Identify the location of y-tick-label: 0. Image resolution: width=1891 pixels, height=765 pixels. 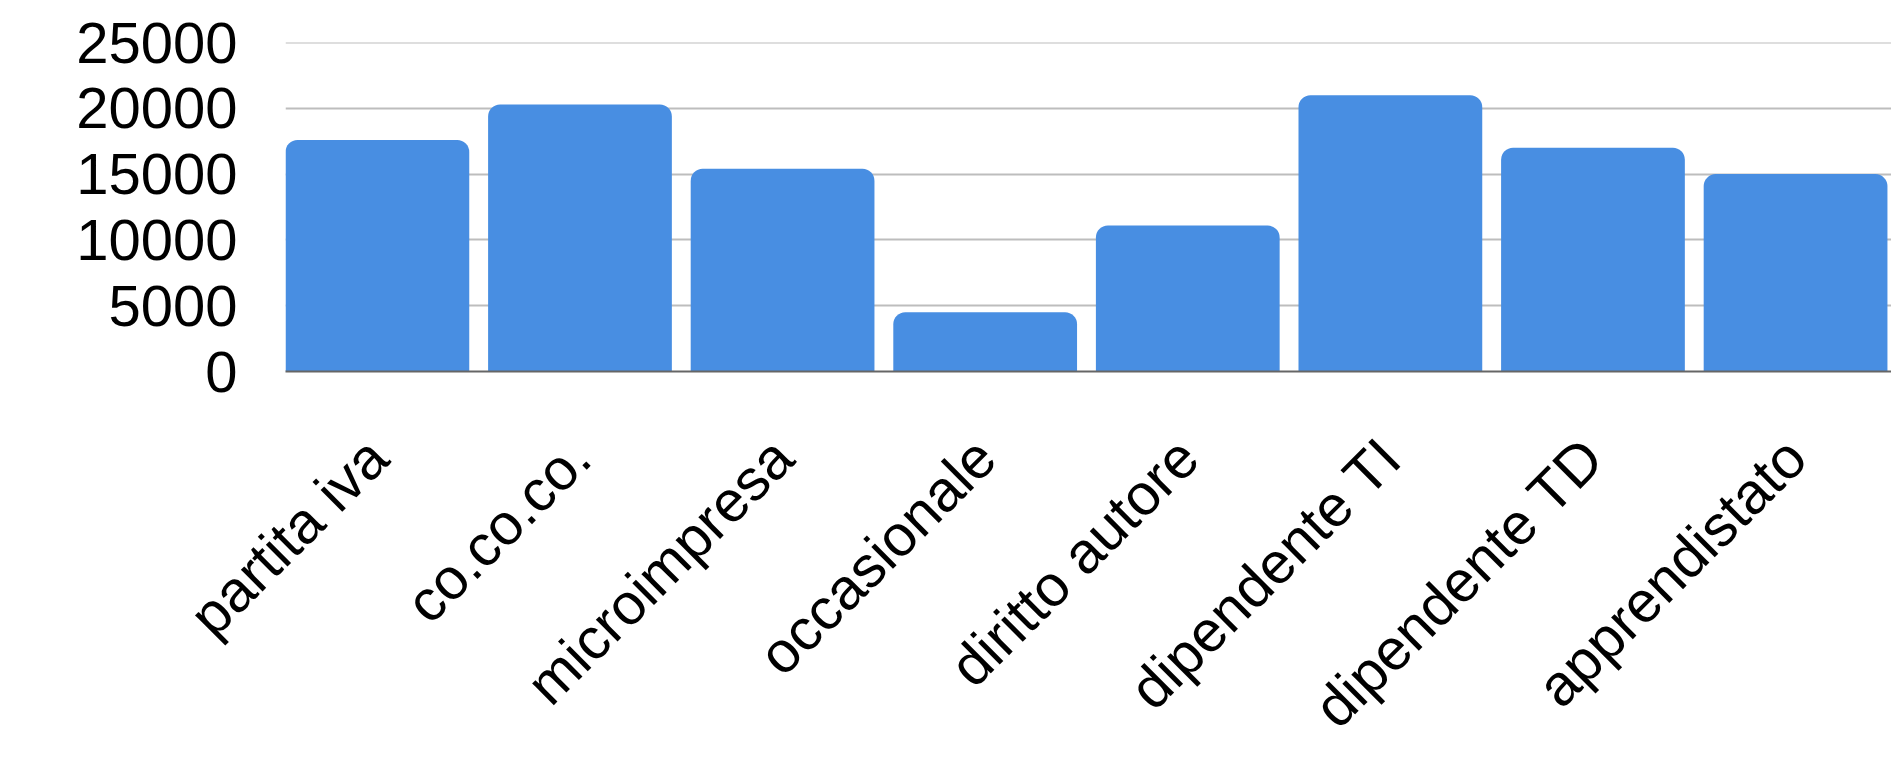
(221, 371).